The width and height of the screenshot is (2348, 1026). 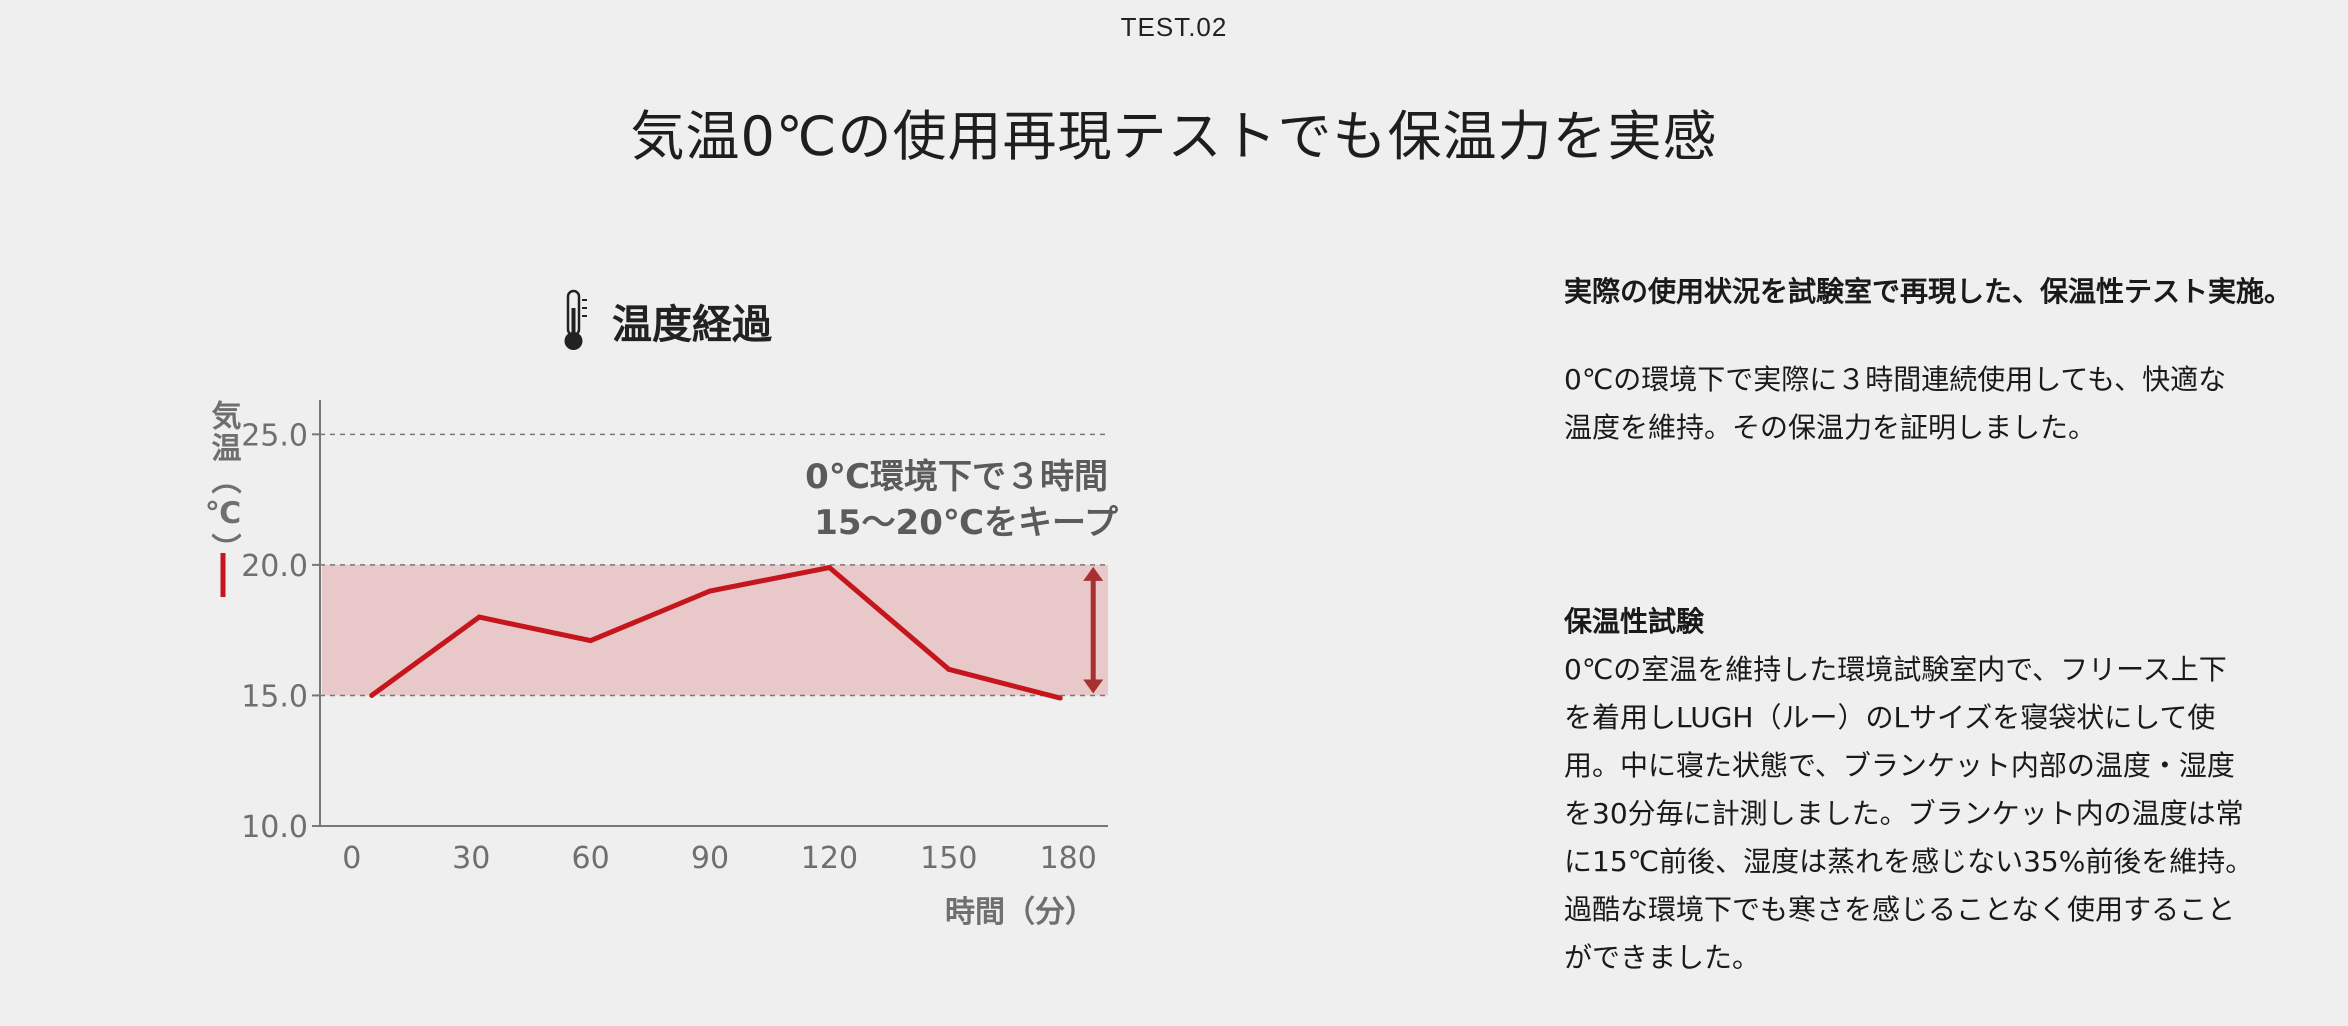 I want to click on test-body-line: を30分毎に計測しました。ブランケット内の温度は常, so click(x=1904, y=813).